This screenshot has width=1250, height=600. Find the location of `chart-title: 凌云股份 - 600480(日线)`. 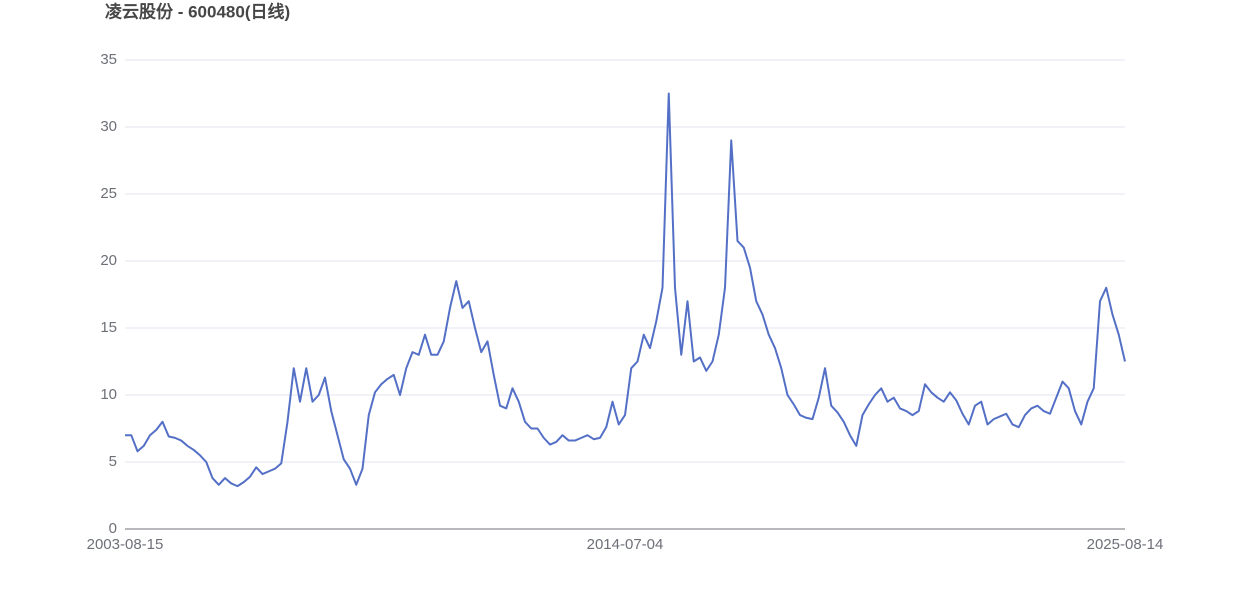

chart-title: 凌云股份 - 600480(日线) is located at coordinates (197, 11).